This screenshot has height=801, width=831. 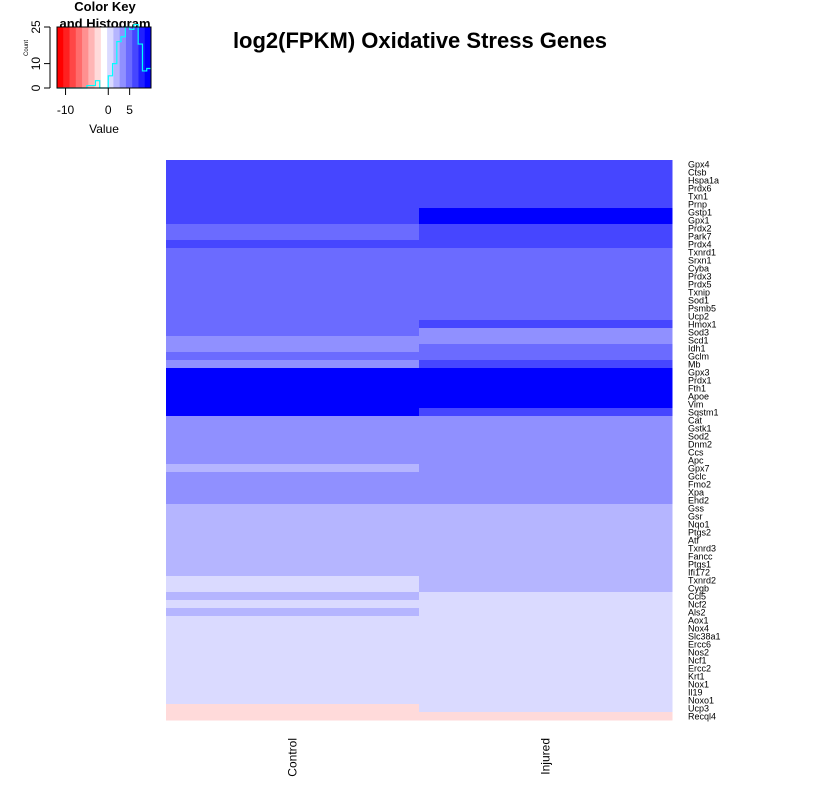 What do you see at coordinates (698, 589) in the screenshot?
I see `heatmap-row-label: Cygb` at bounding box center [698, 589].